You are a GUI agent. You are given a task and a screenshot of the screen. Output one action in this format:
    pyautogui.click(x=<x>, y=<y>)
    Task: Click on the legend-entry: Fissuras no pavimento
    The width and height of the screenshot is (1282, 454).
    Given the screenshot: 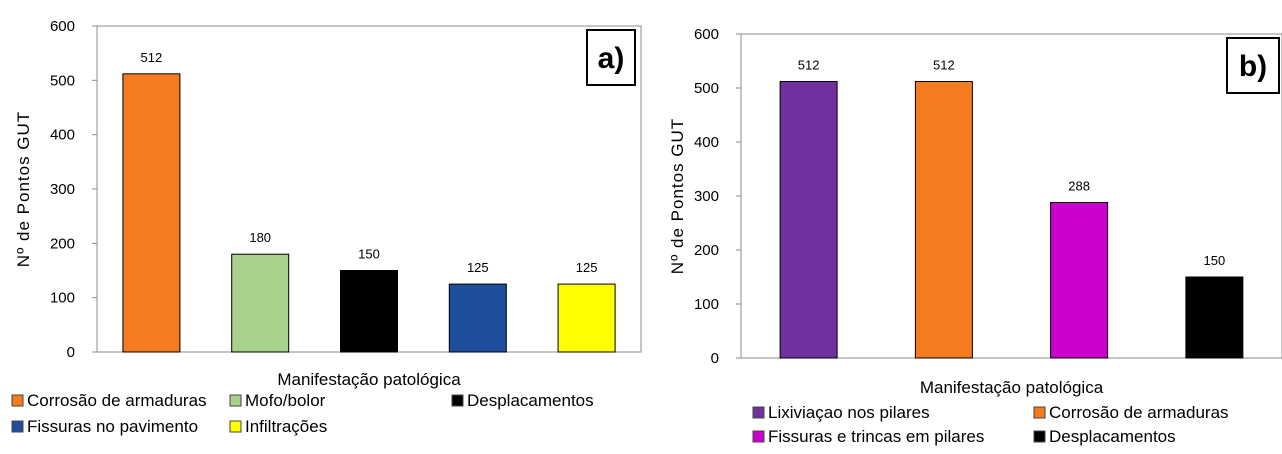 What is the action you would take?
    pyautogui.click(x=112, y=426)
    